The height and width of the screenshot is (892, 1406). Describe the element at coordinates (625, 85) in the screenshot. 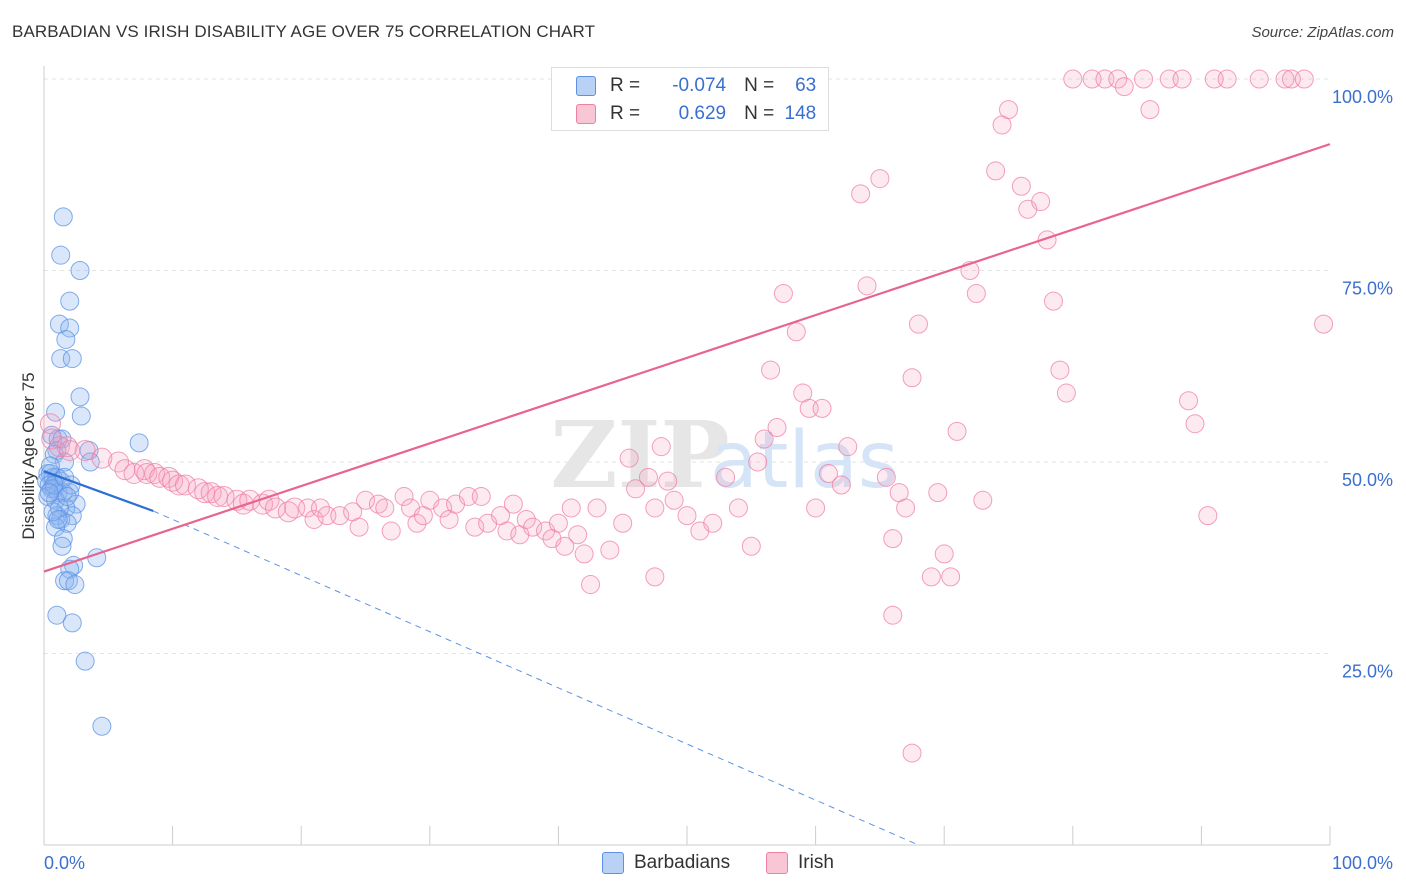

I see `legend-r-label: R =` at that location.